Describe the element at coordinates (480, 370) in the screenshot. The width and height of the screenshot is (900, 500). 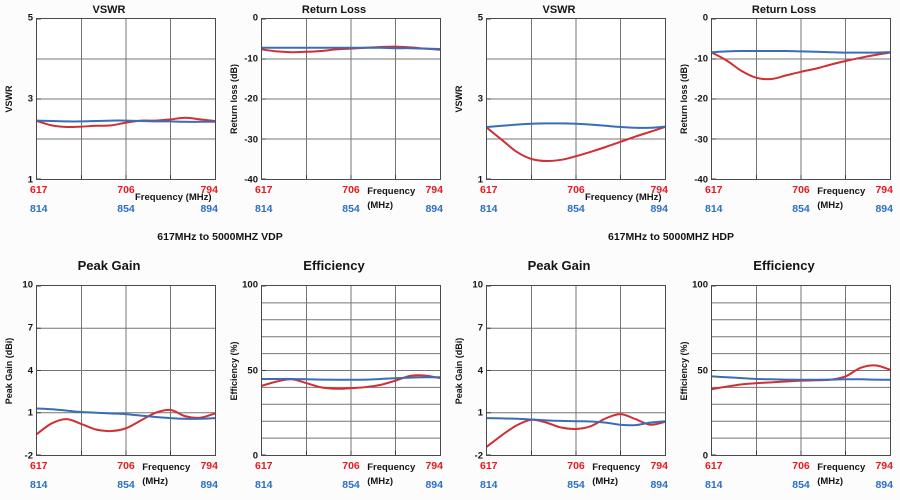
I see `y-tick-label: 4` at that location.